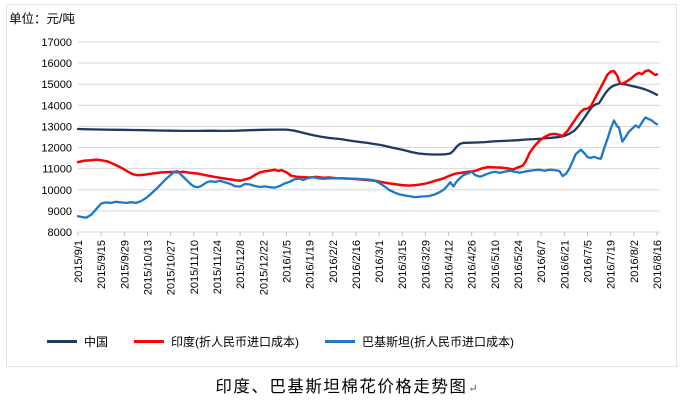  I want to click on legend-item-china: 中国, so click(77, 341).